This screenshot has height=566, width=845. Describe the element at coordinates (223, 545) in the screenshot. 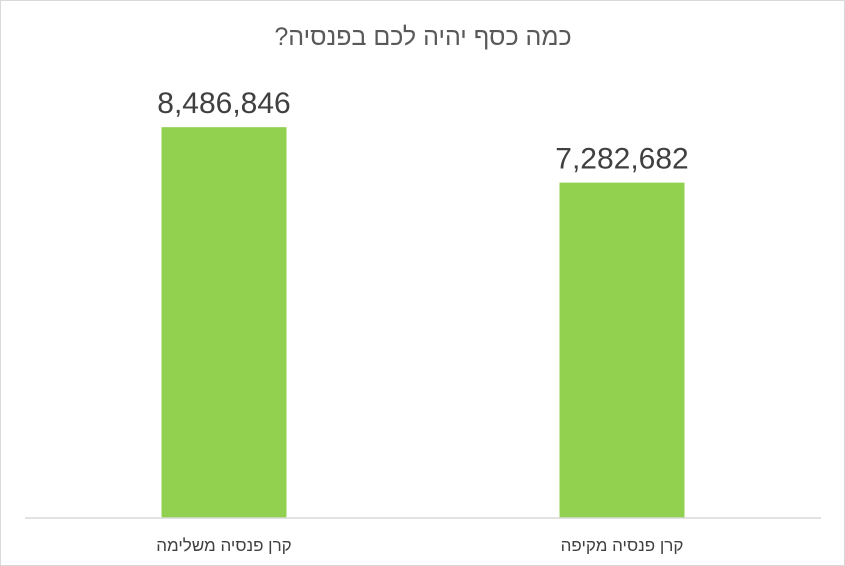

I see `category-label-0: קרן פנסיה משלימה` at that location.